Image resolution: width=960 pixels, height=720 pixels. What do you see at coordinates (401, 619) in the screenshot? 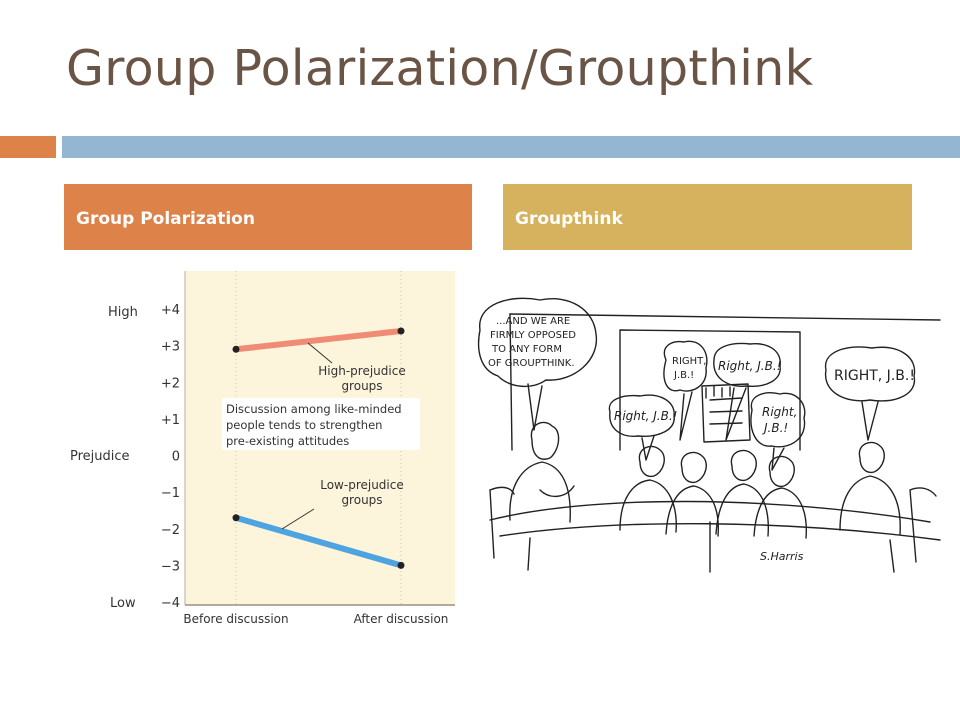
I see `x-tick-after: After discussion` at bounding box center [401, 619].